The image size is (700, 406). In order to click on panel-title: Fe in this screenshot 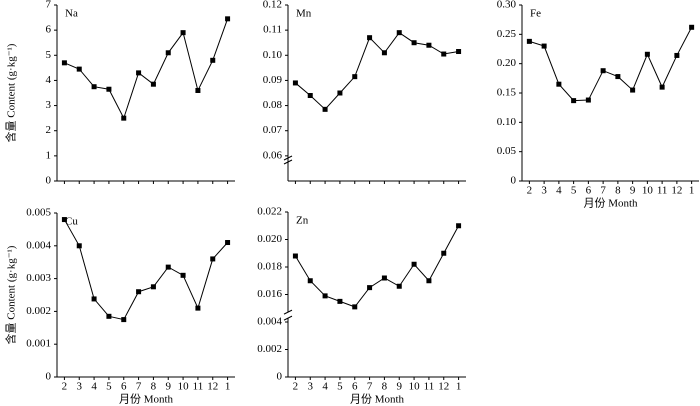, I will do `click(535, 14)`.